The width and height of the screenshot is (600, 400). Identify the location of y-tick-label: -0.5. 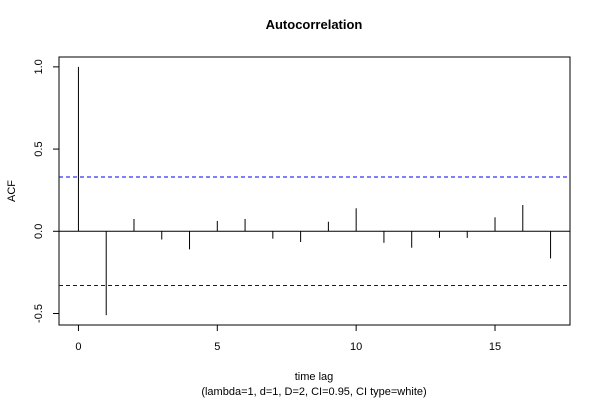
(39, 313).